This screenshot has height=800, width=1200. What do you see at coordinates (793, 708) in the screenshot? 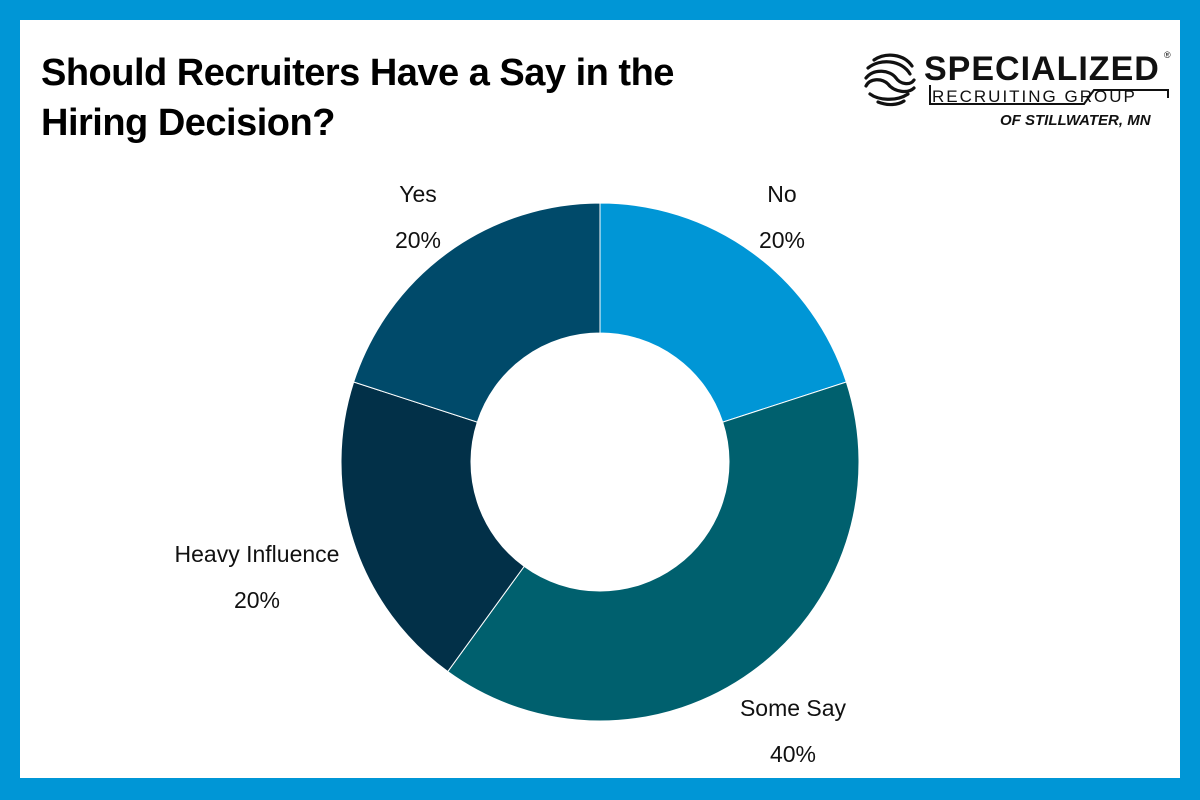
I see `slice-label-some-say: Some Say` at bounding box center [793, 708].